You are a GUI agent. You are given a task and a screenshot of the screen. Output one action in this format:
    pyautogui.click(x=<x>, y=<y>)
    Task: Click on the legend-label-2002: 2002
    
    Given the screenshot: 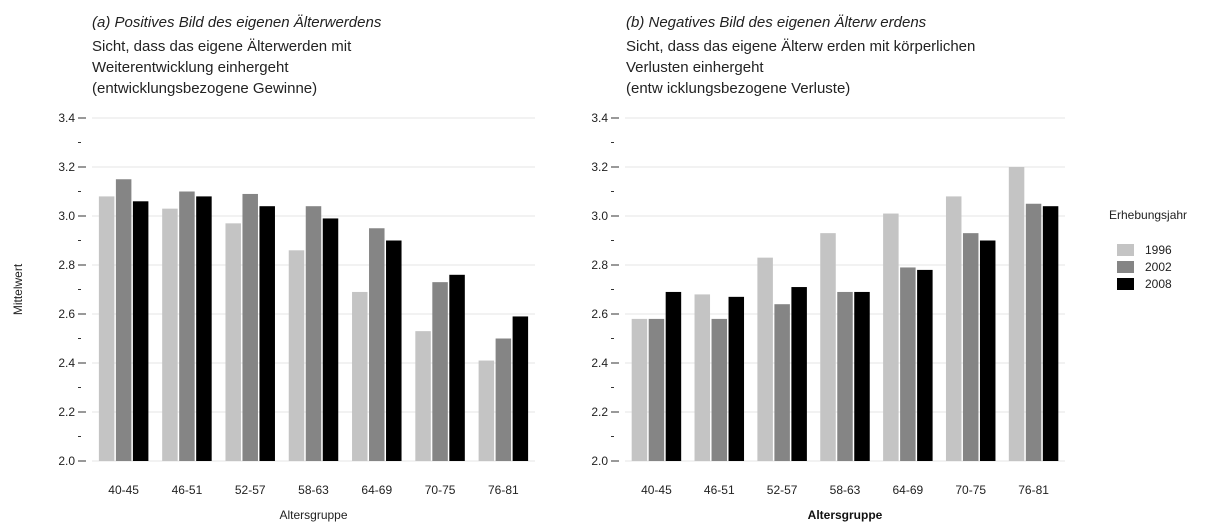 What is the action you would take?
    pyautogui.click(x=1158, y=267)
    